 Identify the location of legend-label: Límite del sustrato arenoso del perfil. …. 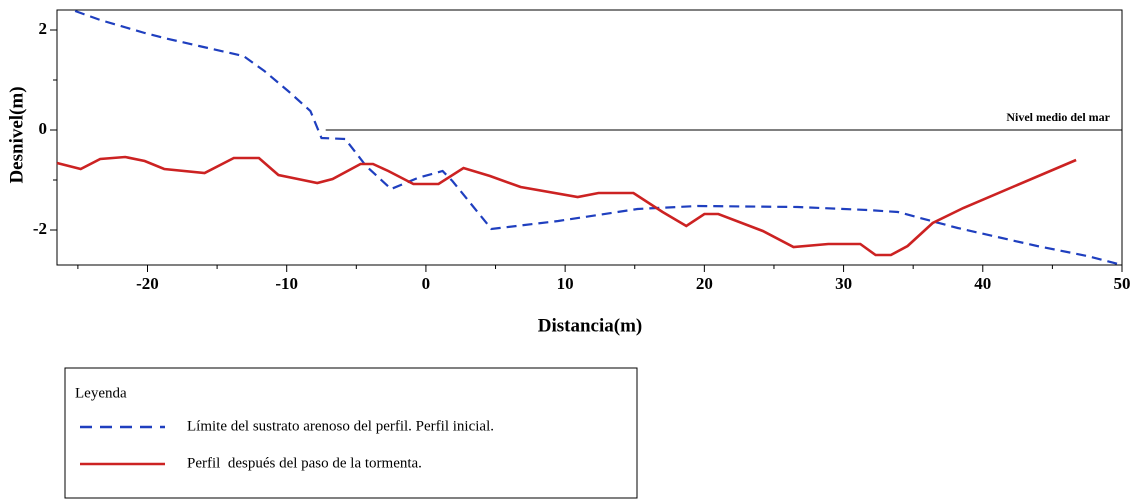
(340, 426).